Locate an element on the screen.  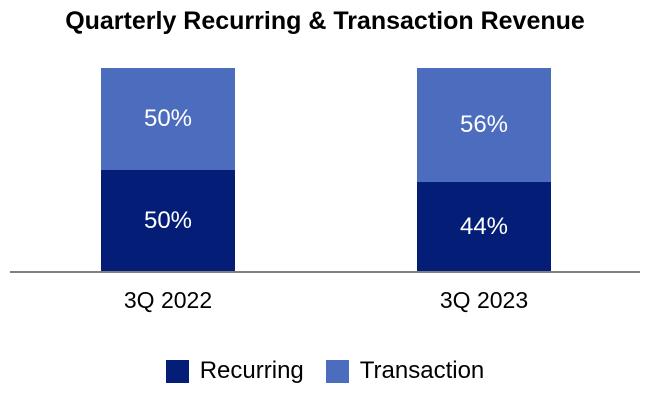
segment-transaction-3q-2022: 50% is located at coordinates (168, 119).